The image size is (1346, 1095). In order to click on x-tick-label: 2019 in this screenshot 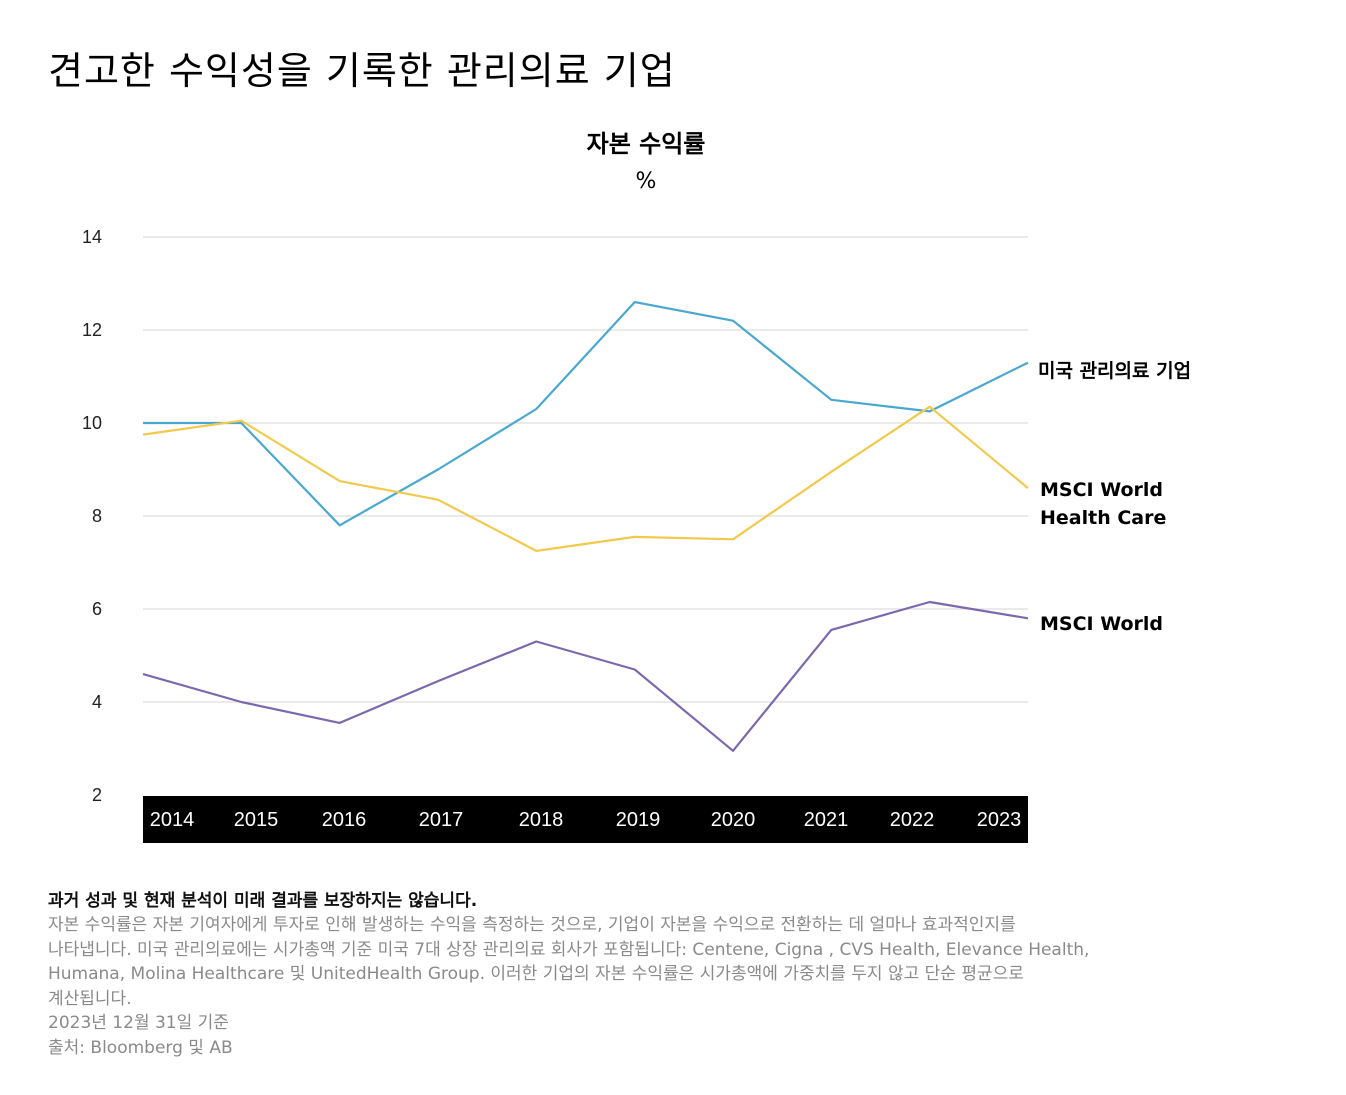, I will do `click(638, 820)`.